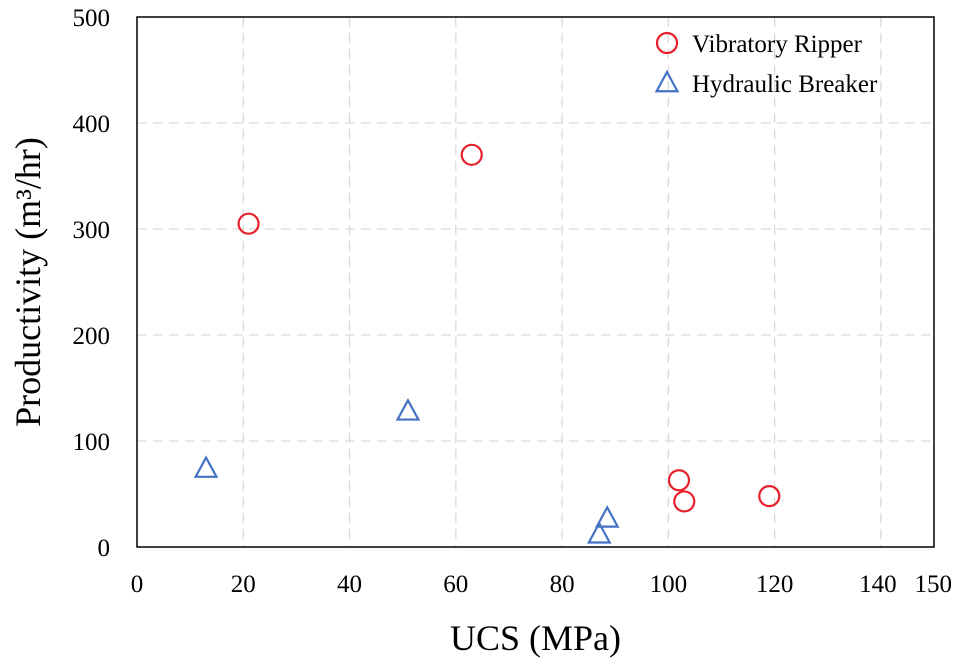 This screenshot has width=958, height=666. Describe the element at coordinates (92, 230) in the screenshot. I see `y-tick-label: 300` at that location.